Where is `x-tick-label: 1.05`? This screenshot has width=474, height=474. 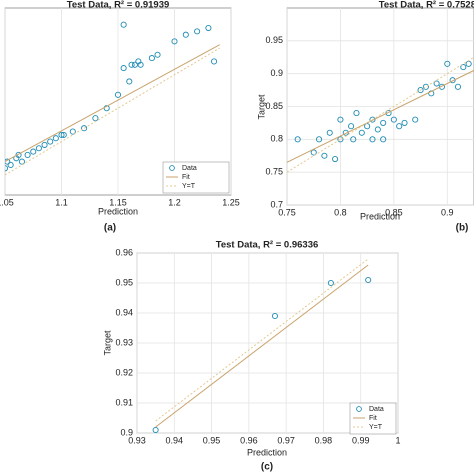
x-tick-label: 1.05 is located at coordinates (7, 202).